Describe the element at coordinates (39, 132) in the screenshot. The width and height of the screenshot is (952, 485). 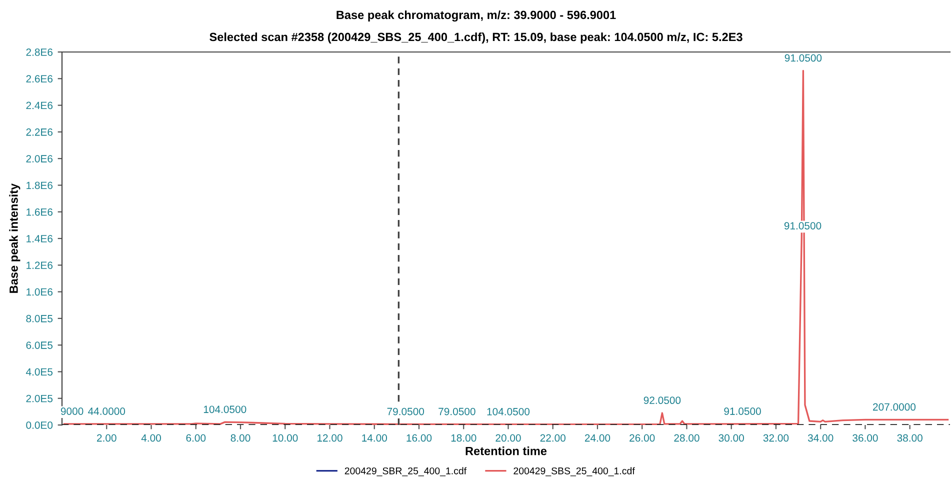
I see `y-tick-label: 2.2E6` at that location.